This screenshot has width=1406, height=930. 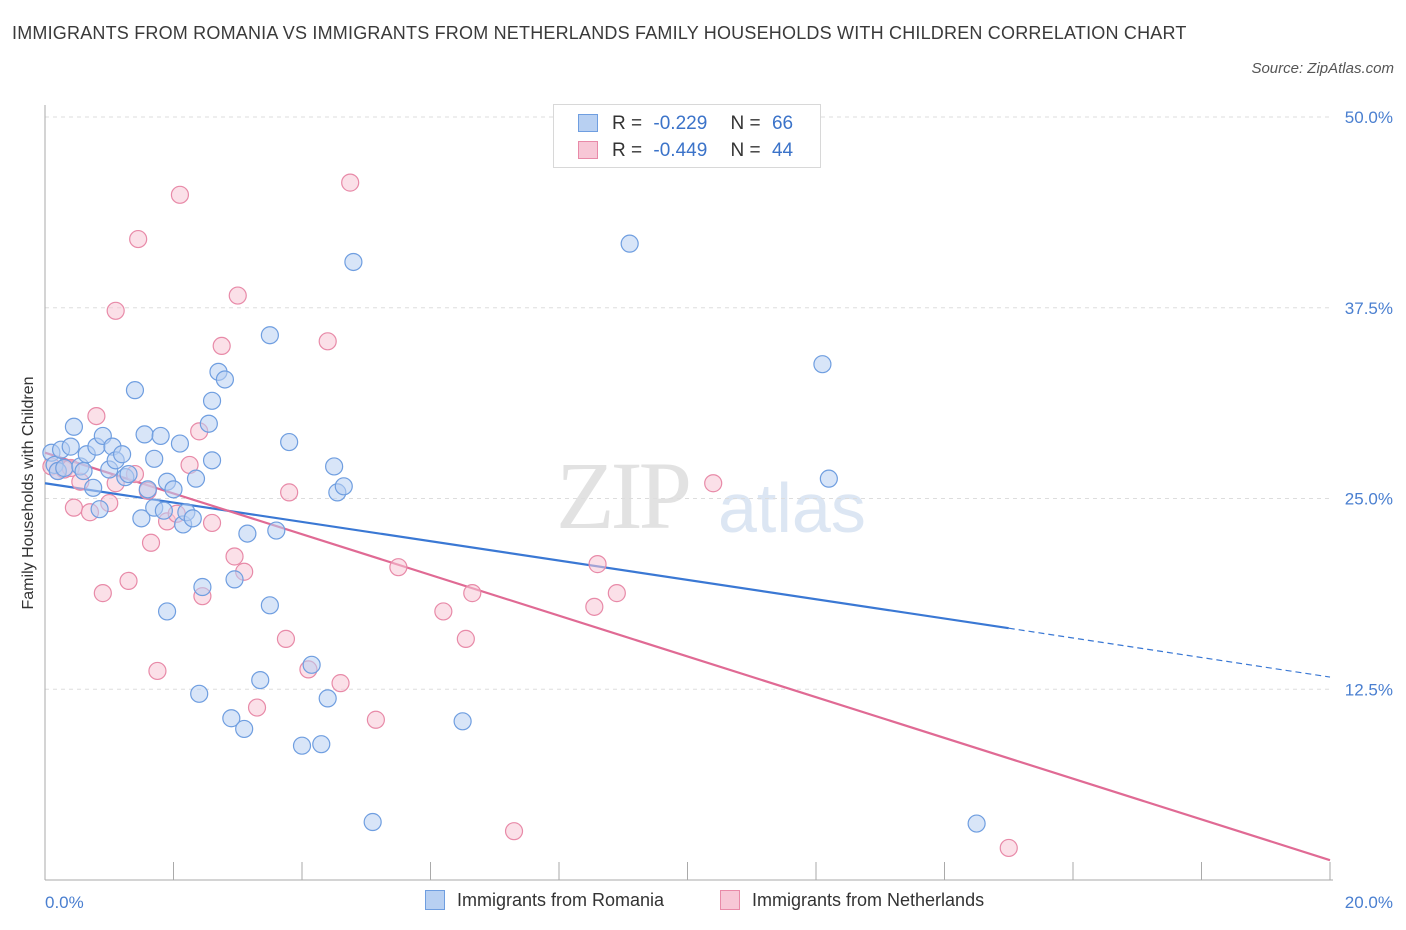 I want to click on legend-r-value: -0.449, so click(x=680, y=150).